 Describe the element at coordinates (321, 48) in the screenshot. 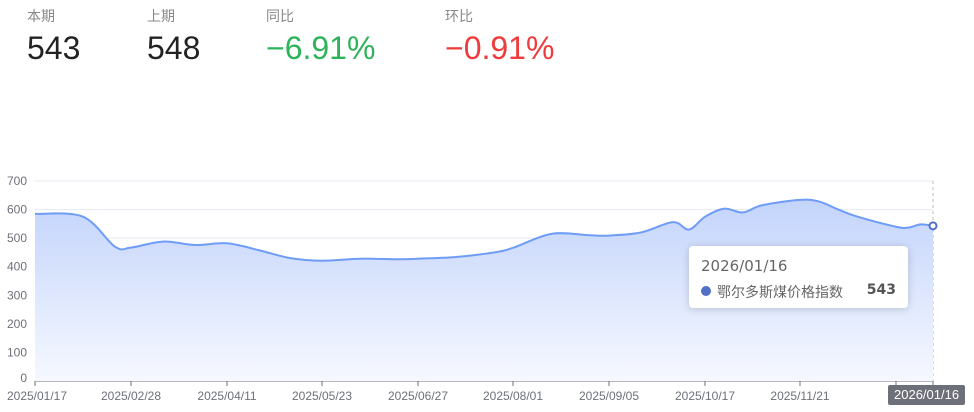

I see `stat-value: −6.91%` at that location.